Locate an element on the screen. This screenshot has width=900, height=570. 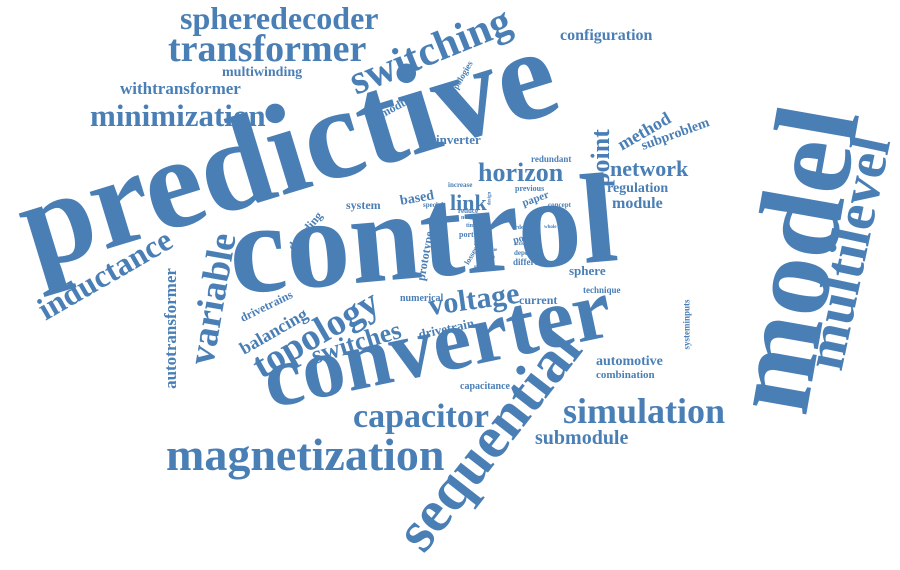
word-submodule: submodule is located at coordinates (582, 438).